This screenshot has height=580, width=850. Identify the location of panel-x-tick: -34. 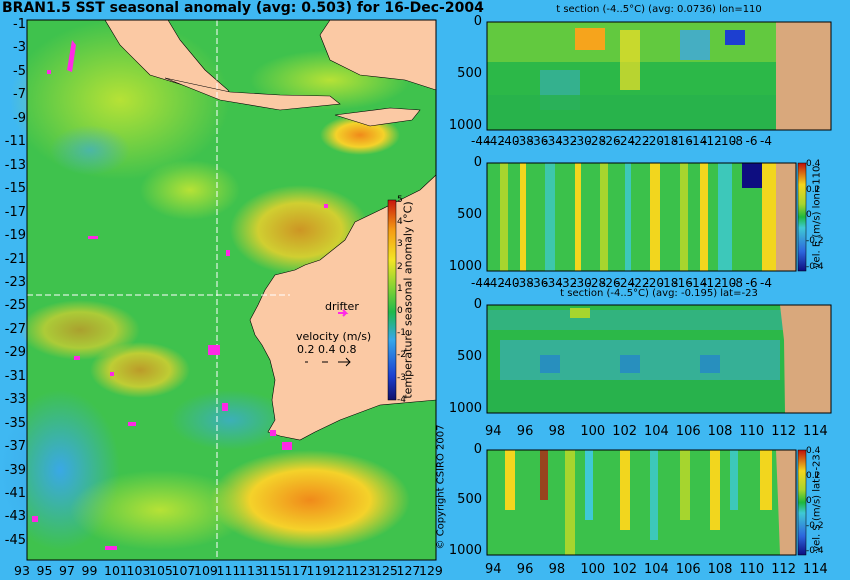
(553, 283).